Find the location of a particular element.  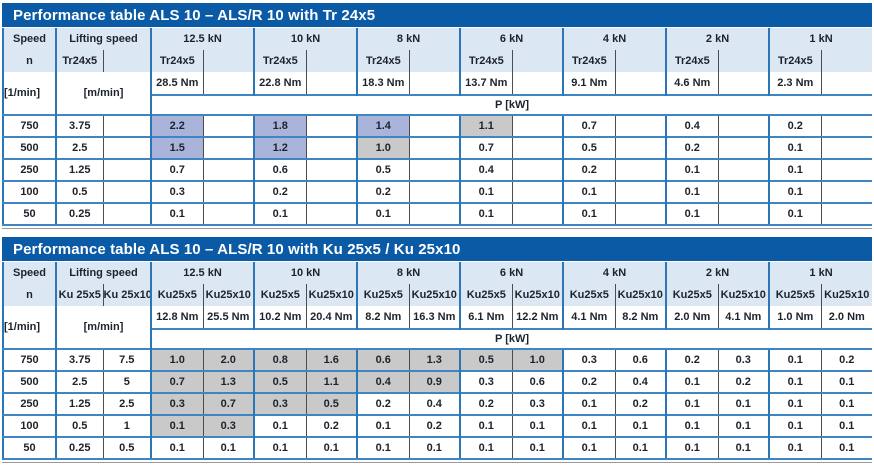

torque-cell: 4.1 Nm is located at coordinates (743, 317).